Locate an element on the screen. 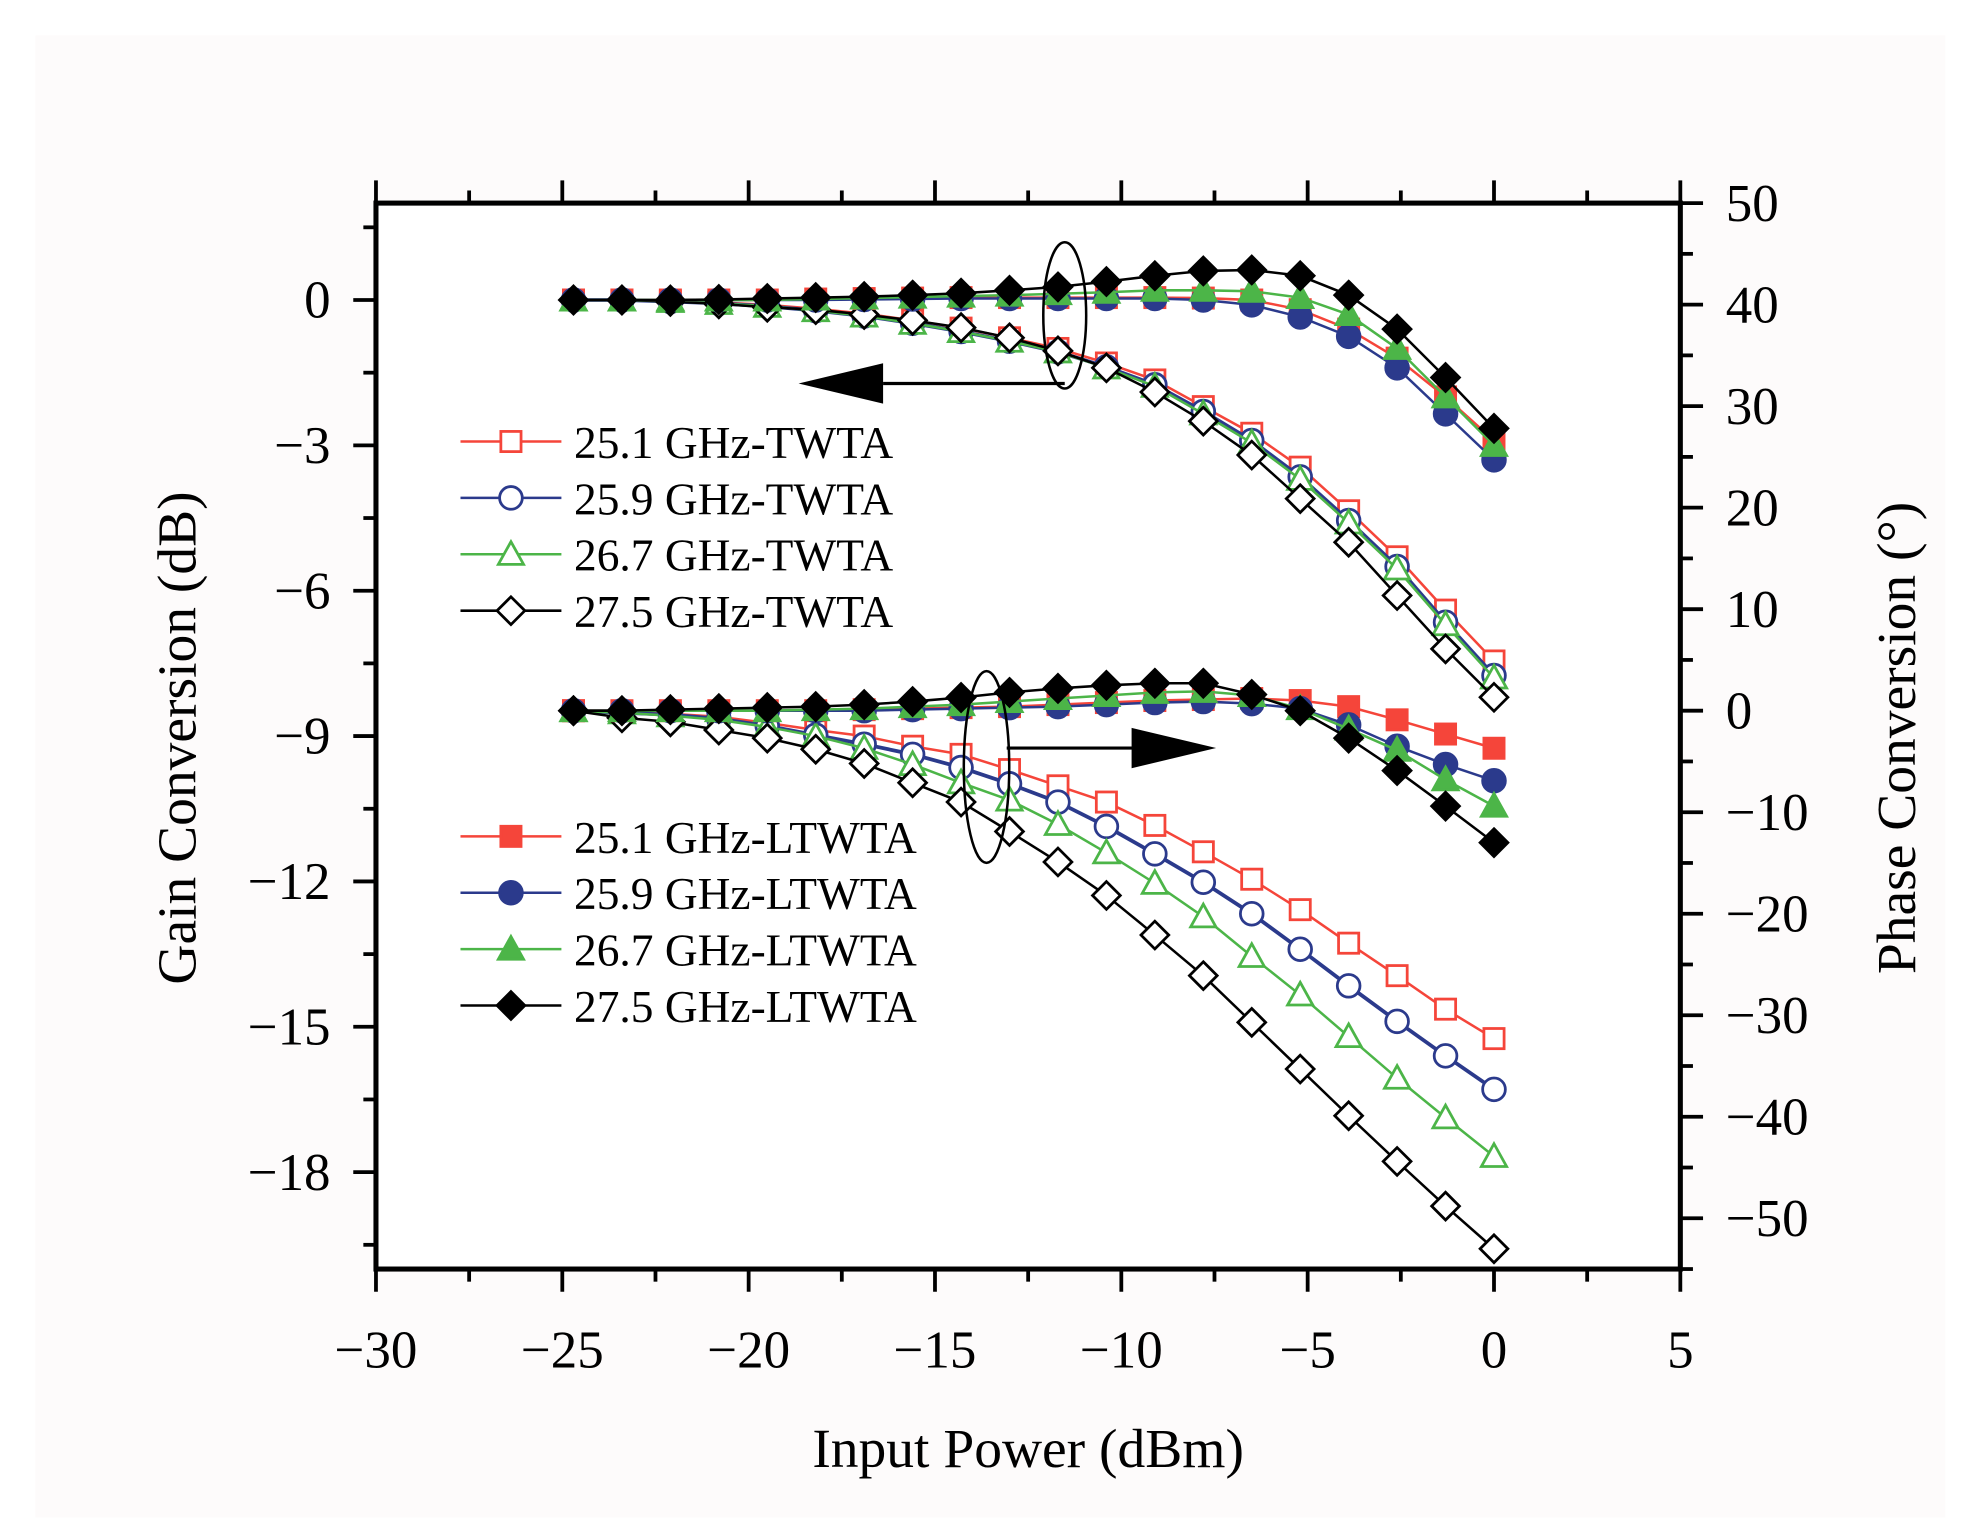 The image size is (1968, 1539). legend-label: 26.7 GHz-LTWTA is located at coordinates (745, 951).